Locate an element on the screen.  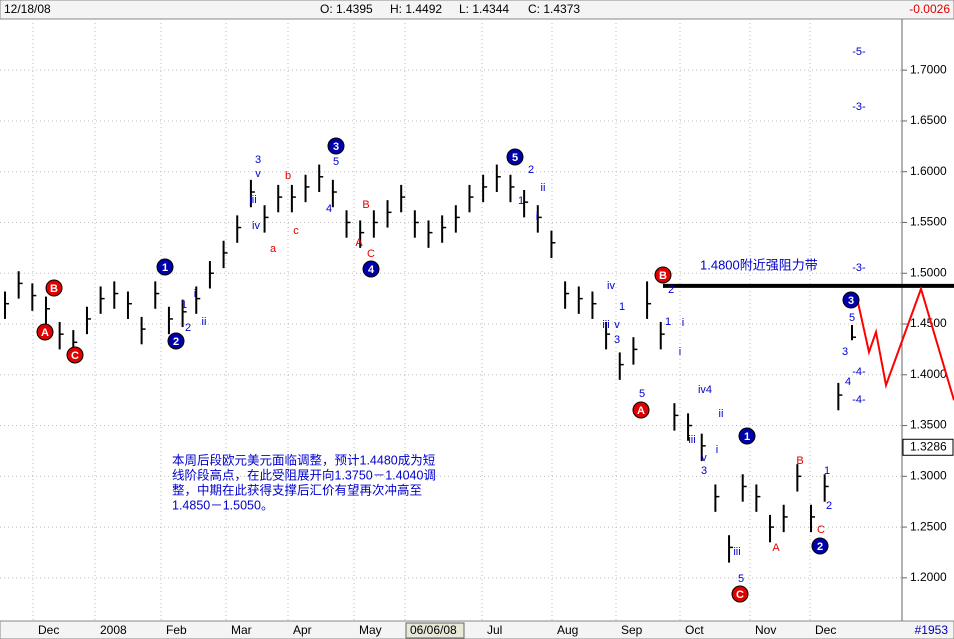
x-label-highlight is located at coordinates (435, 630).